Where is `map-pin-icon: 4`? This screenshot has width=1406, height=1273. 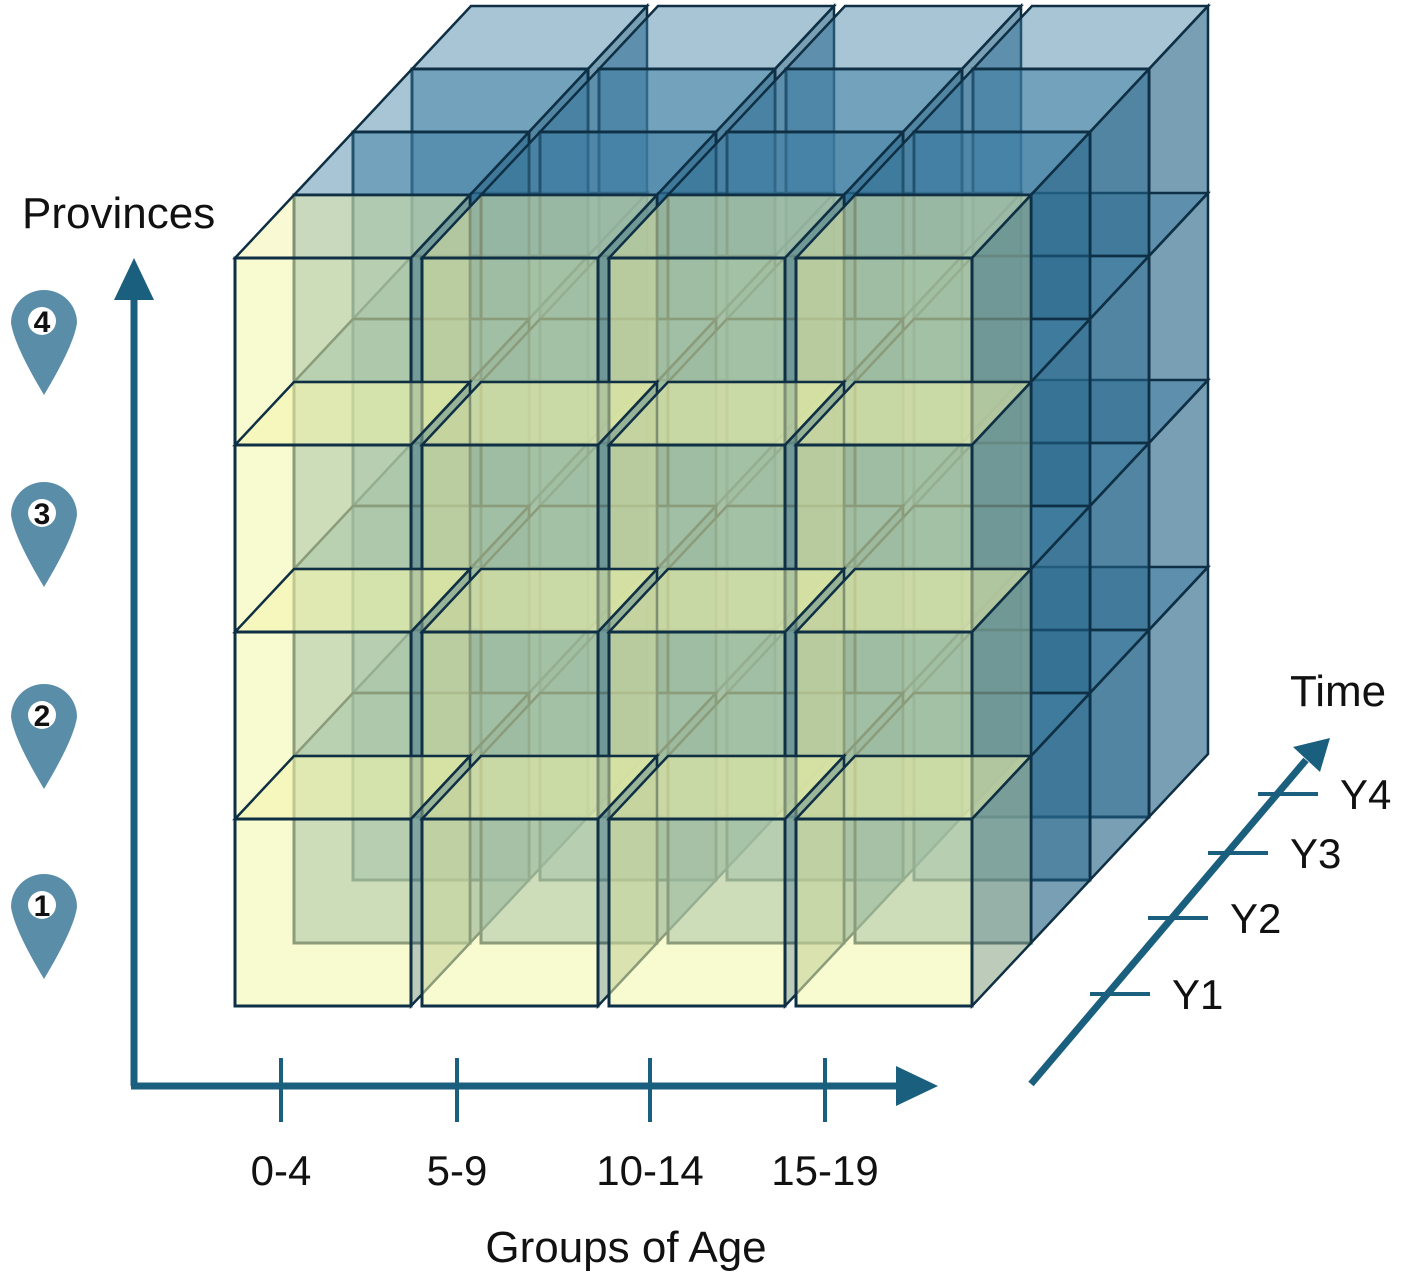 map-pin-icon: 4 is located at coordinates (44, 342).